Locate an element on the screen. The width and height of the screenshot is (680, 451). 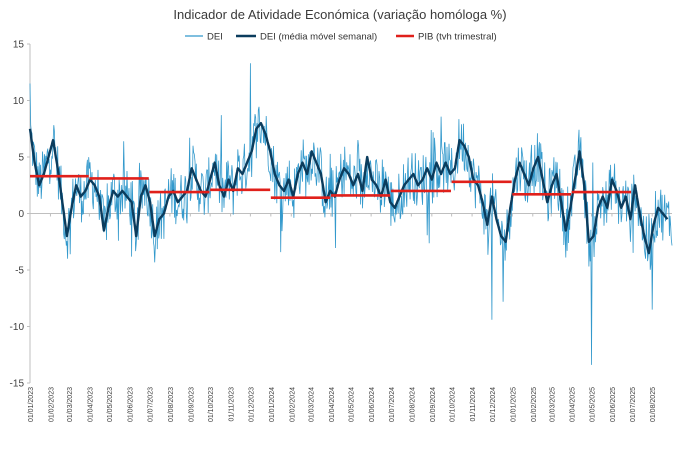
x-tick-label: 01/07/2024 is located at coordinates (392, 404).